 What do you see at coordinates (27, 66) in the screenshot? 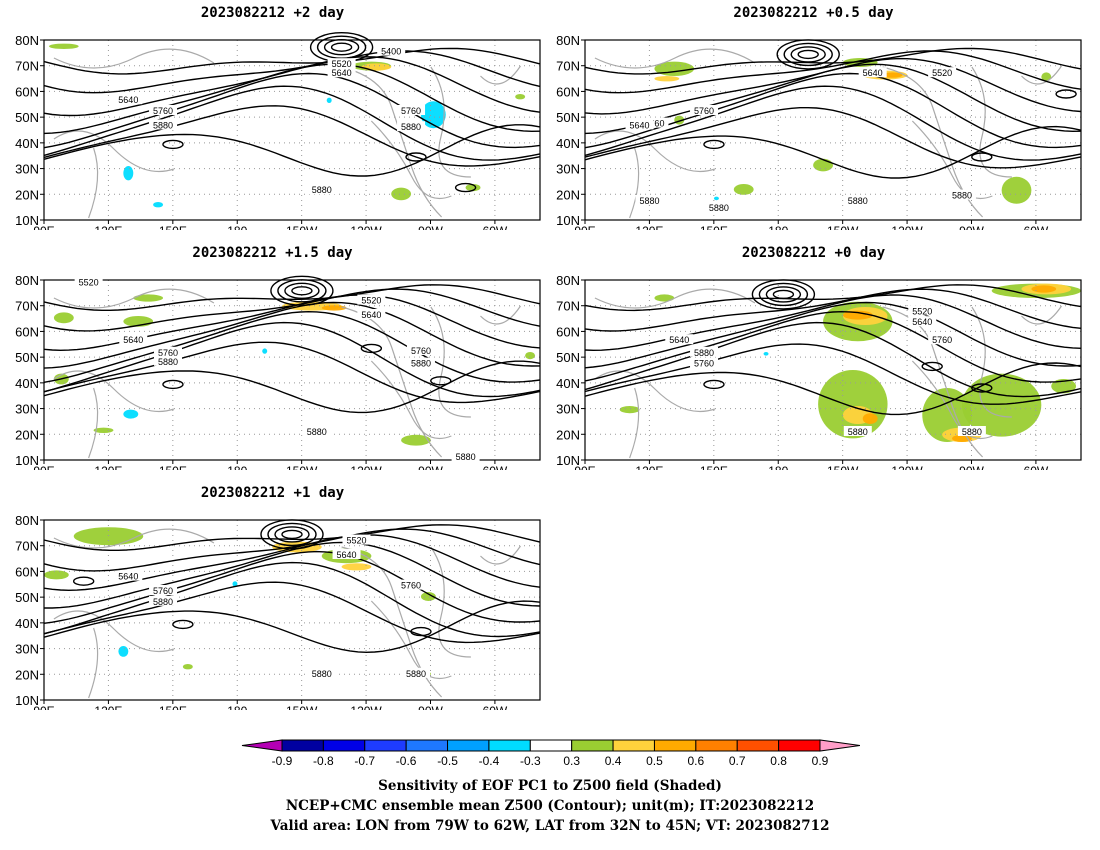
I see `lat-tick-label: 70N` at bounding box center [27, 66].